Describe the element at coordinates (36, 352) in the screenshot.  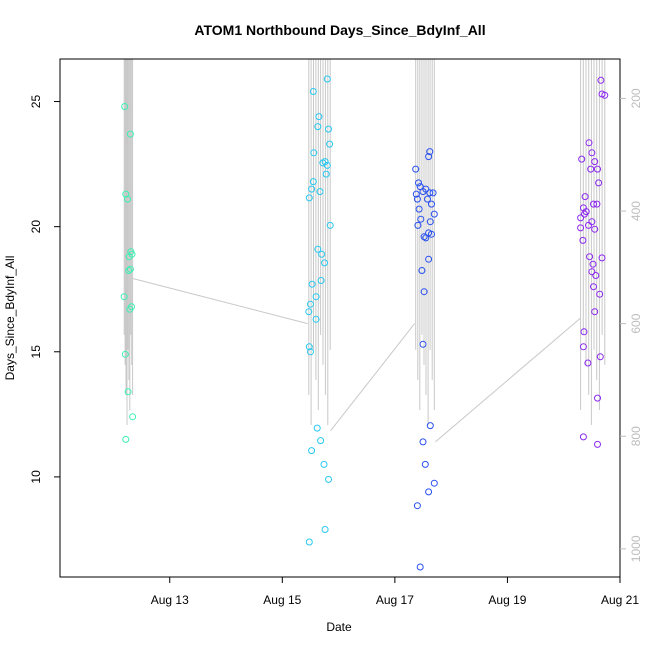
I see `y-tick-label: 15` at that location.